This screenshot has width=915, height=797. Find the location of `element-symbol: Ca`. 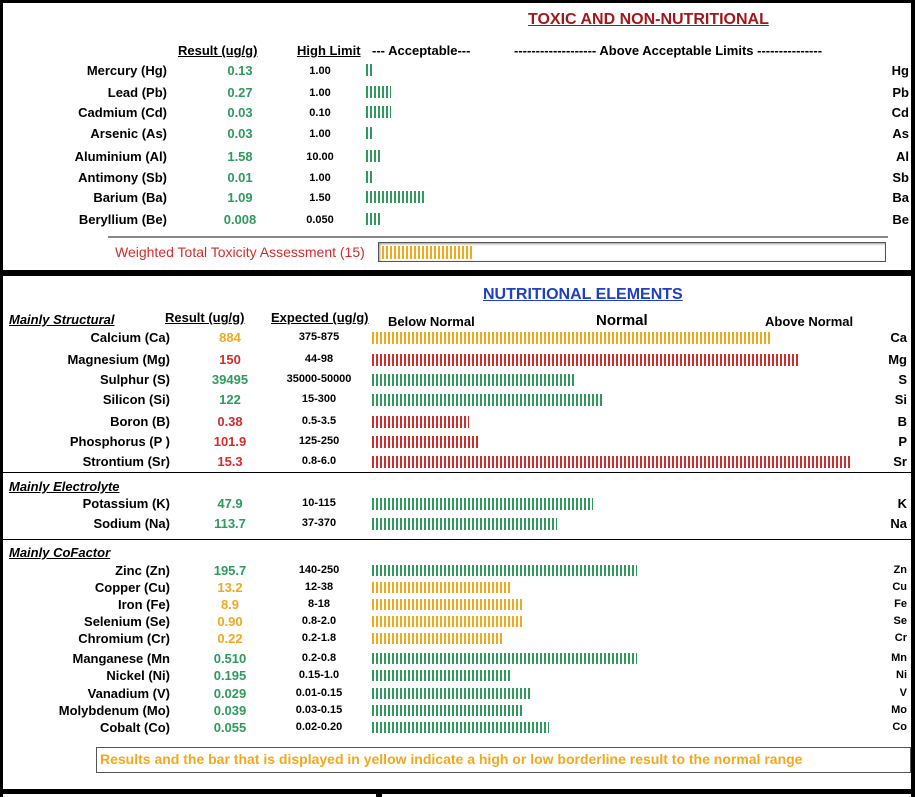

element-symbol: Ca is located at coordinates (898, 337).